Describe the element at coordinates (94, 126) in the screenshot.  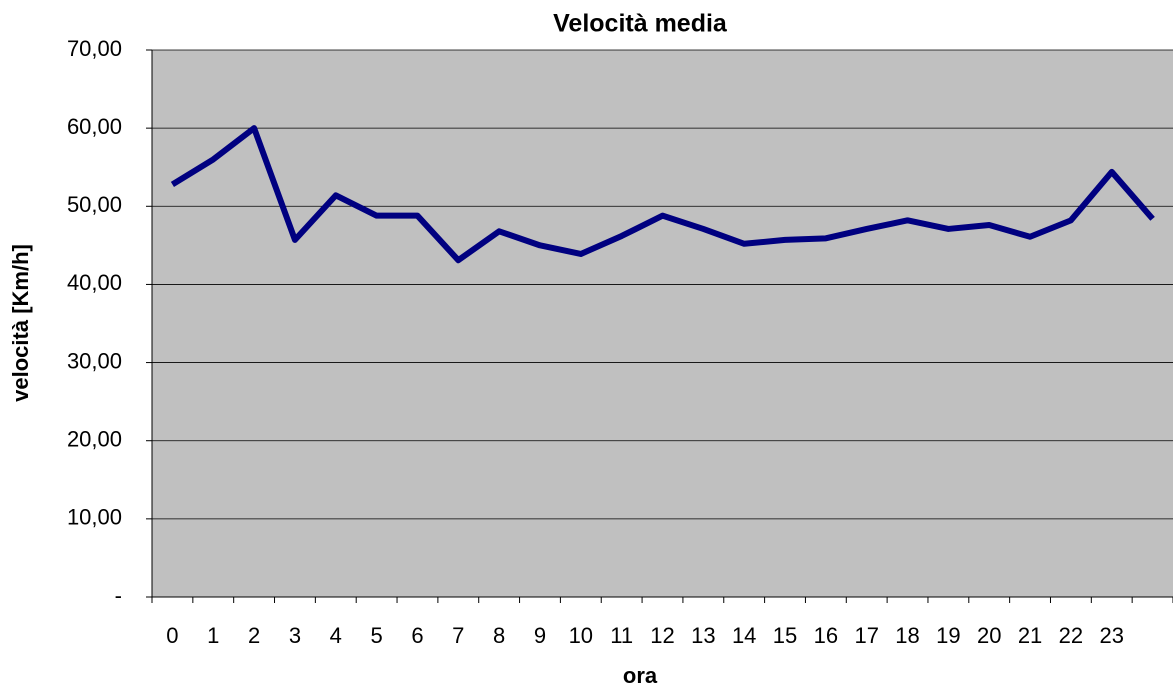
I see `y-tick-label: 60,00` at that location.